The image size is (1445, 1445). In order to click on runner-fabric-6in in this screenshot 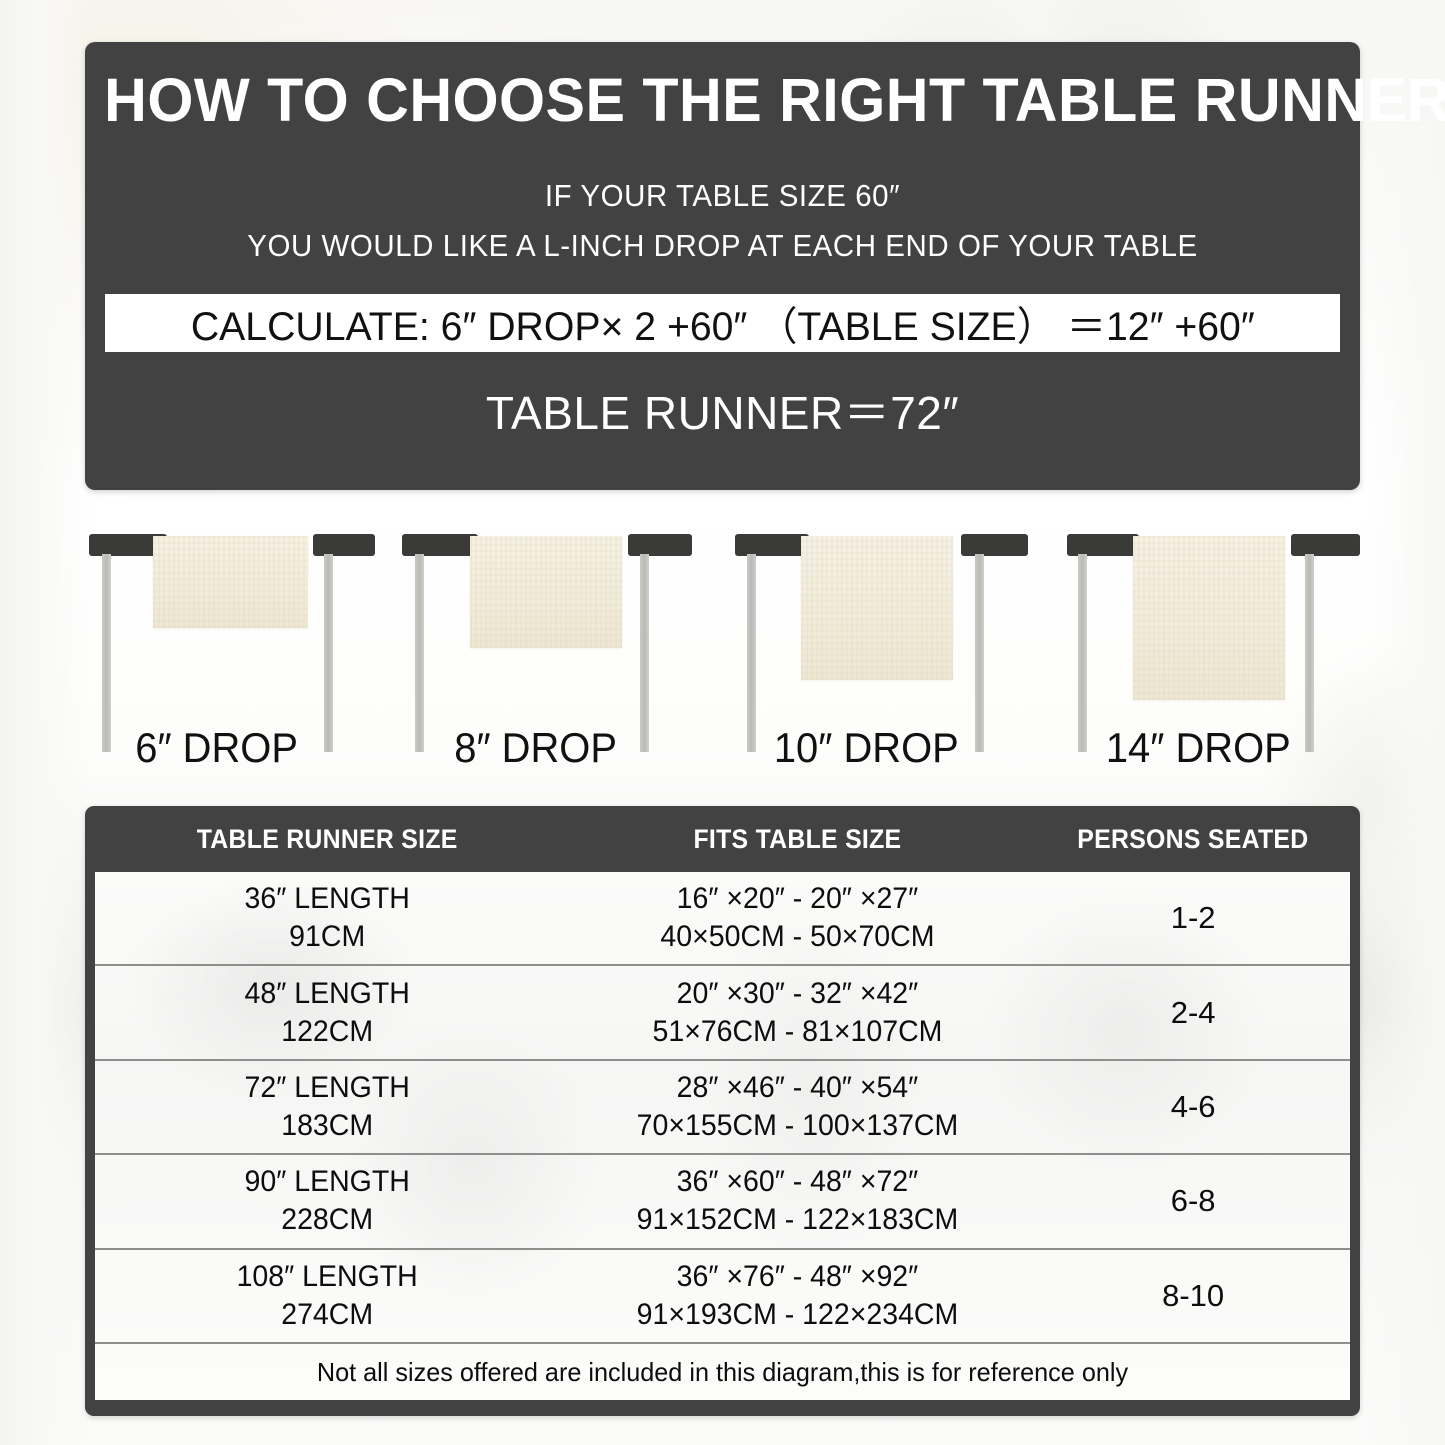, I will do `click(230, 582)`.